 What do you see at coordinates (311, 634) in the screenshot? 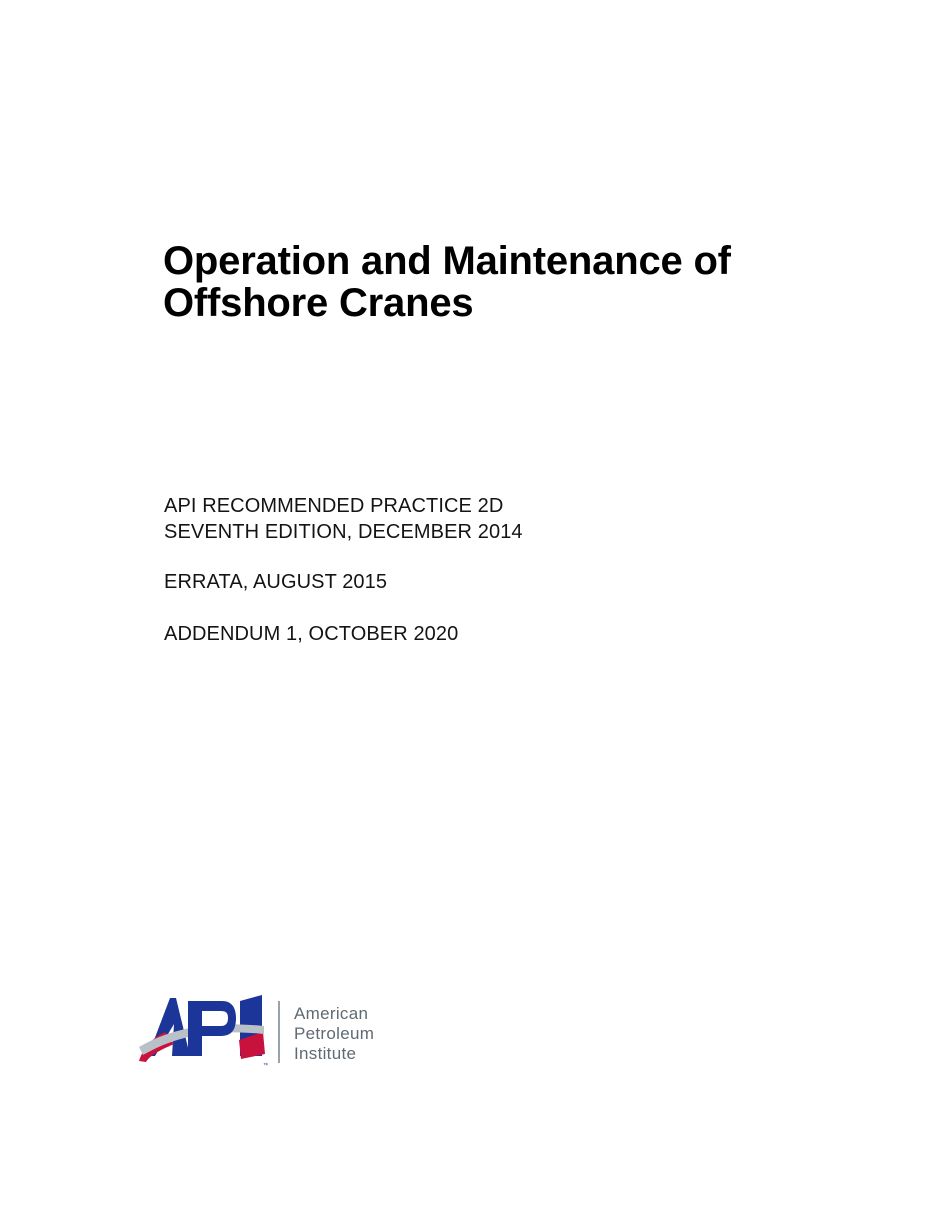
I see `addendum-line: ADDENDUM 1, OCTOBER 2020` at bounding box center [311, 634].